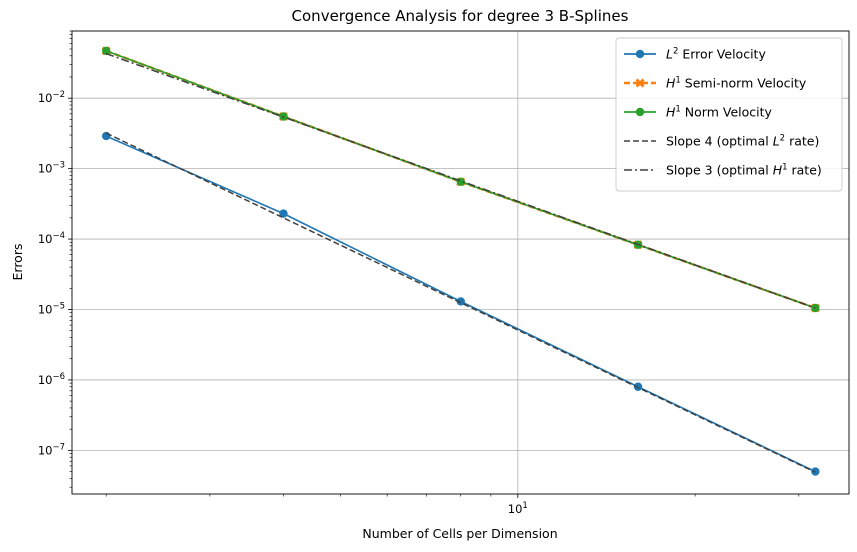 The height and width of the screenshot is (552, 857). What do you see at coordinates (742, 141) in the screenshot?
I see `legend-label: Slope 4 (optimal L2 rate)` at bounding box center [742, 141].